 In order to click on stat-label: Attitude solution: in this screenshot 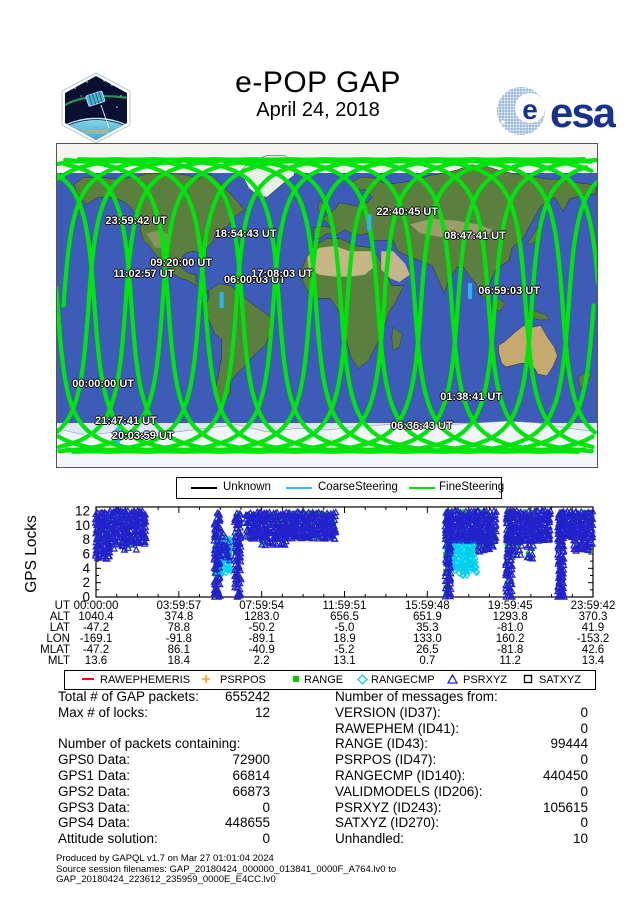, I will do `click(108, 839)`.